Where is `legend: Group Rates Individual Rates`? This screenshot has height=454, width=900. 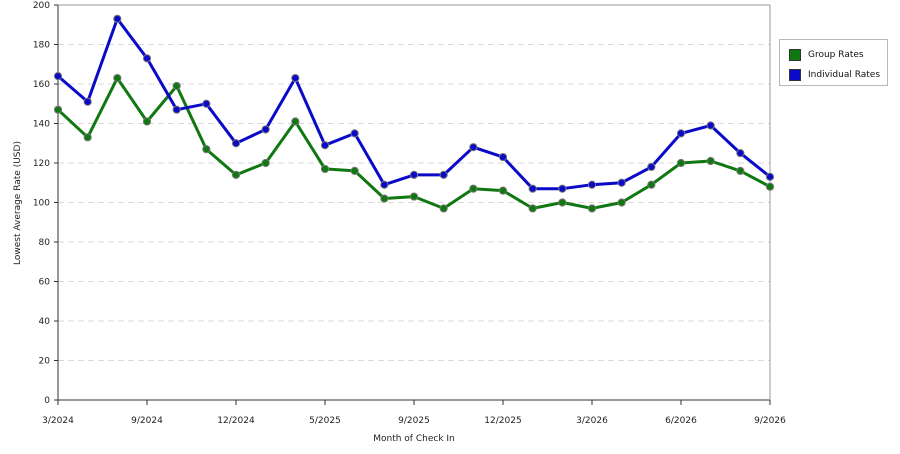
legend: Group Rates Individual Rates is located at coordinates (833, 62).